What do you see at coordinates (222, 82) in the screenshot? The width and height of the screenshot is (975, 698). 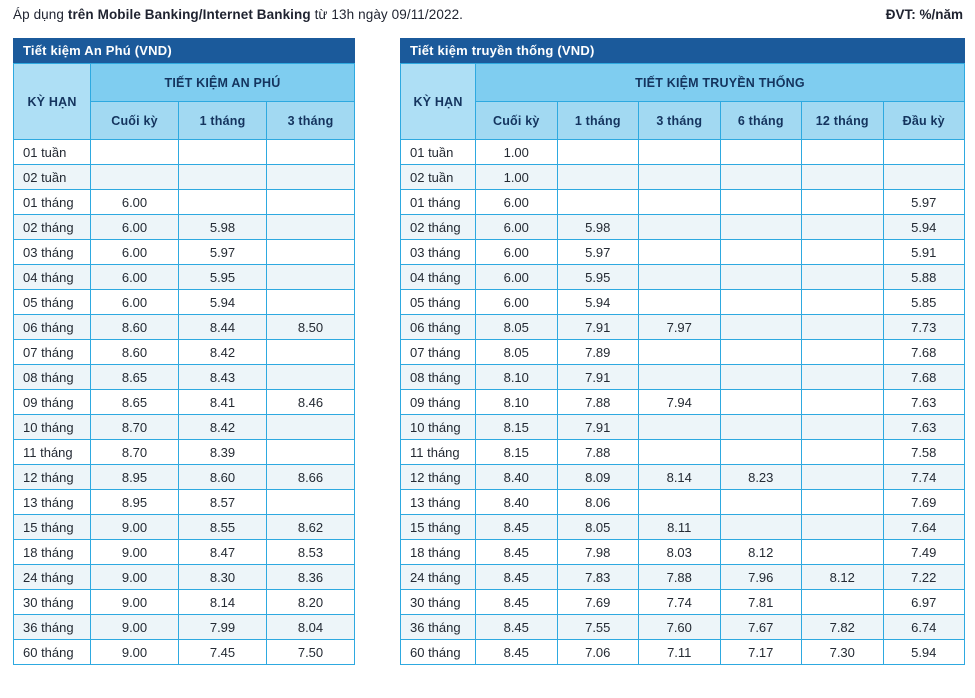 I see `product-group-header: TIẾT KIỆM AN PHÚ` at bounding box center [222, 82].